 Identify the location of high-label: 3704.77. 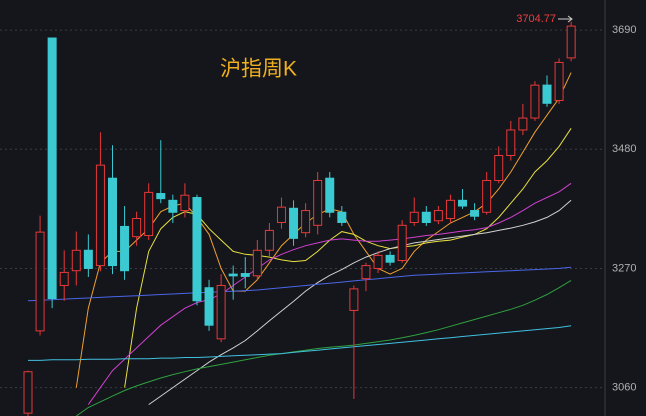
(536, 19).